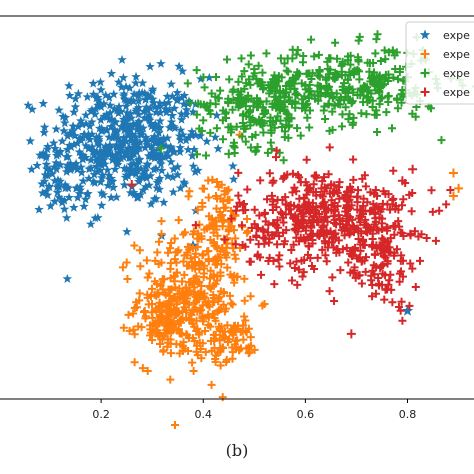 The height and width of the screenshot is (474, 474). What do you see at coordinates (237, 450) in the screenshot?
I see `figure-caption: (b)` at bounding box center [237, 450].